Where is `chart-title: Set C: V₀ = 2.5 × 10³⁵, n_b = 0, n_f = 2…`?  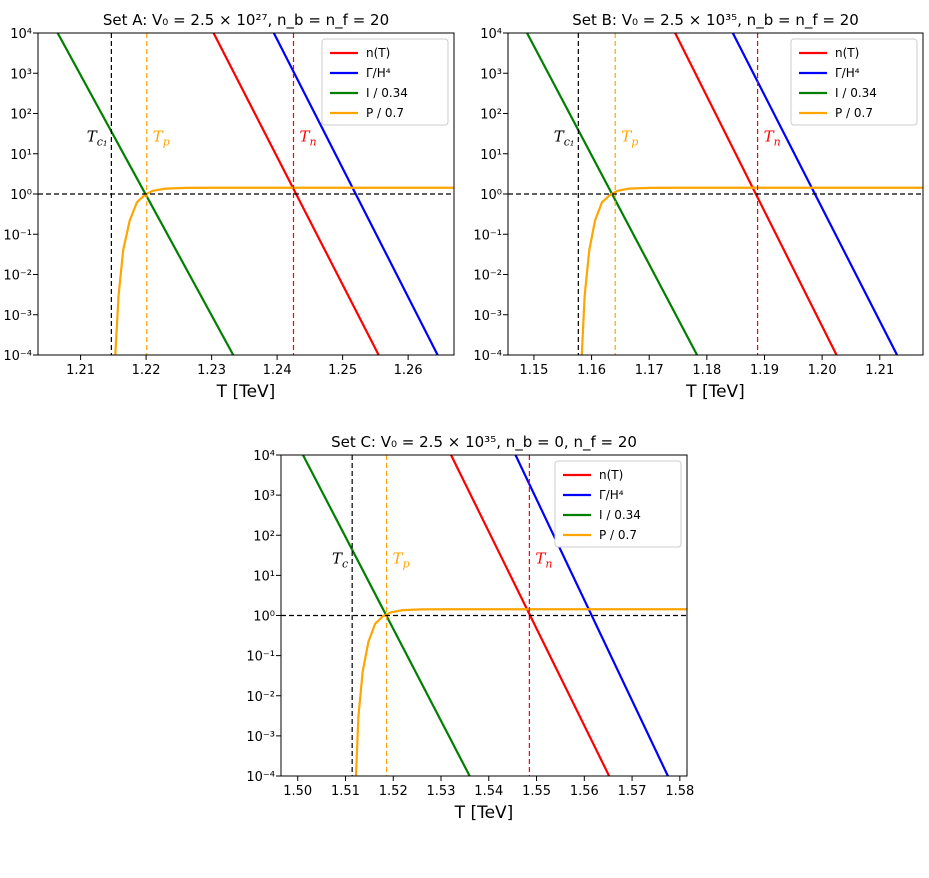 chart-title: Set C: V₀ = 2.5 × 10³⁵, n_b = 0, n_f = 2… is located at coordinates (484, 442).